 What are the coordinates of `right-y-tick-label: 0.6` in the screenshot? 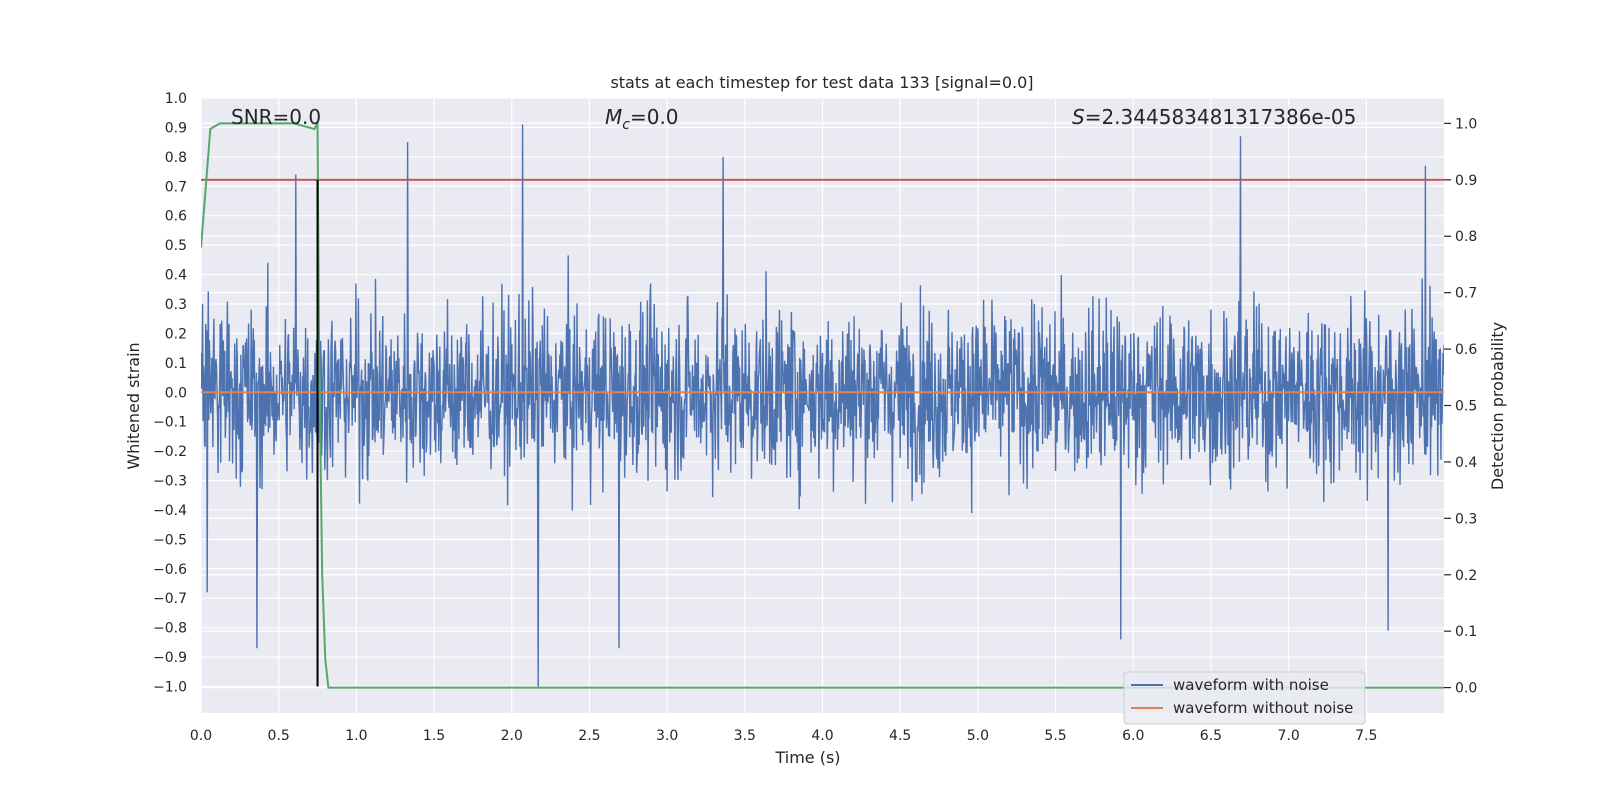 It's located at (1466, 350).